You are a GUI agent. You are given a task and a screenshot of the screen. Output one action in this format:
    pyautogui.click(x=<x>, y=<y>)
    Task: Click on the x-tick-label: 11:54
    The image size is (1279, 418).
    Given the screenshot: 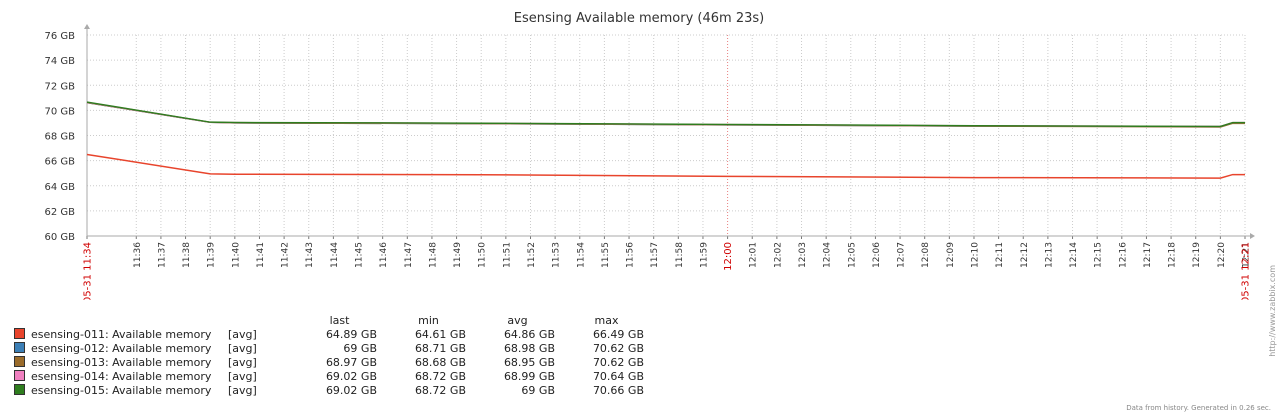 What is the action you would take?
    pyautogui.click(x=581, y=255)
    